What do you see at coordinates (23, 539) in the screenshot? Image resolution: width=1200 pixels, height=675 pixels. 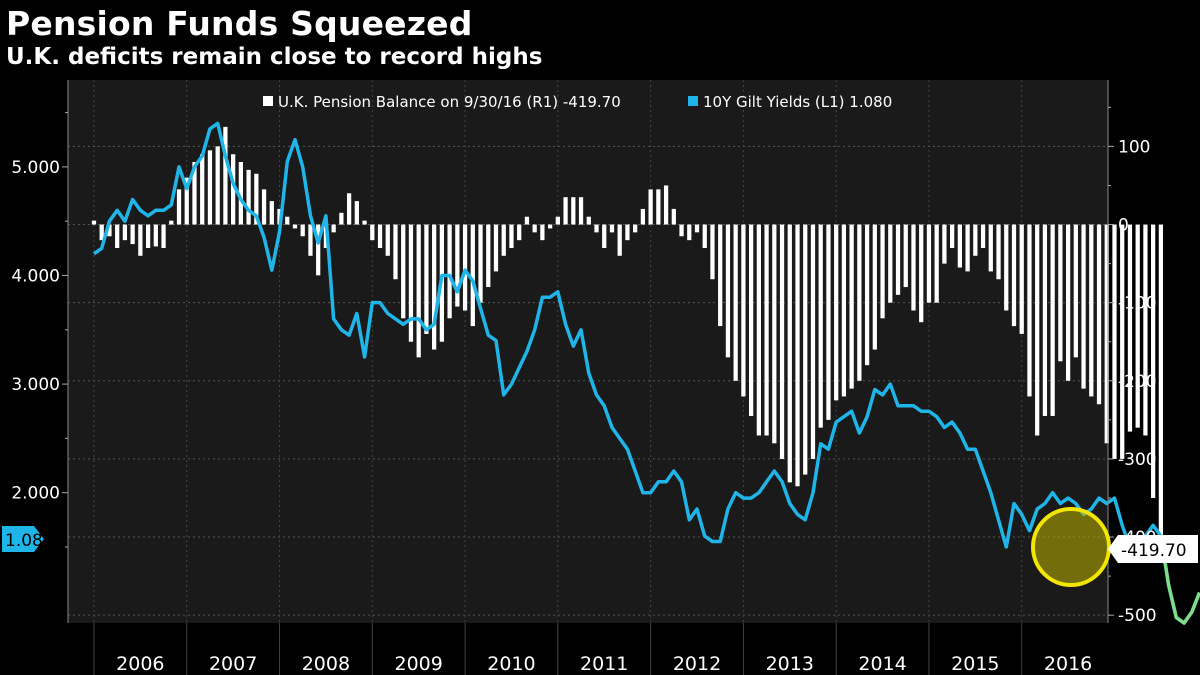 I see `left-value-tag` at bounding box center [23, 539].